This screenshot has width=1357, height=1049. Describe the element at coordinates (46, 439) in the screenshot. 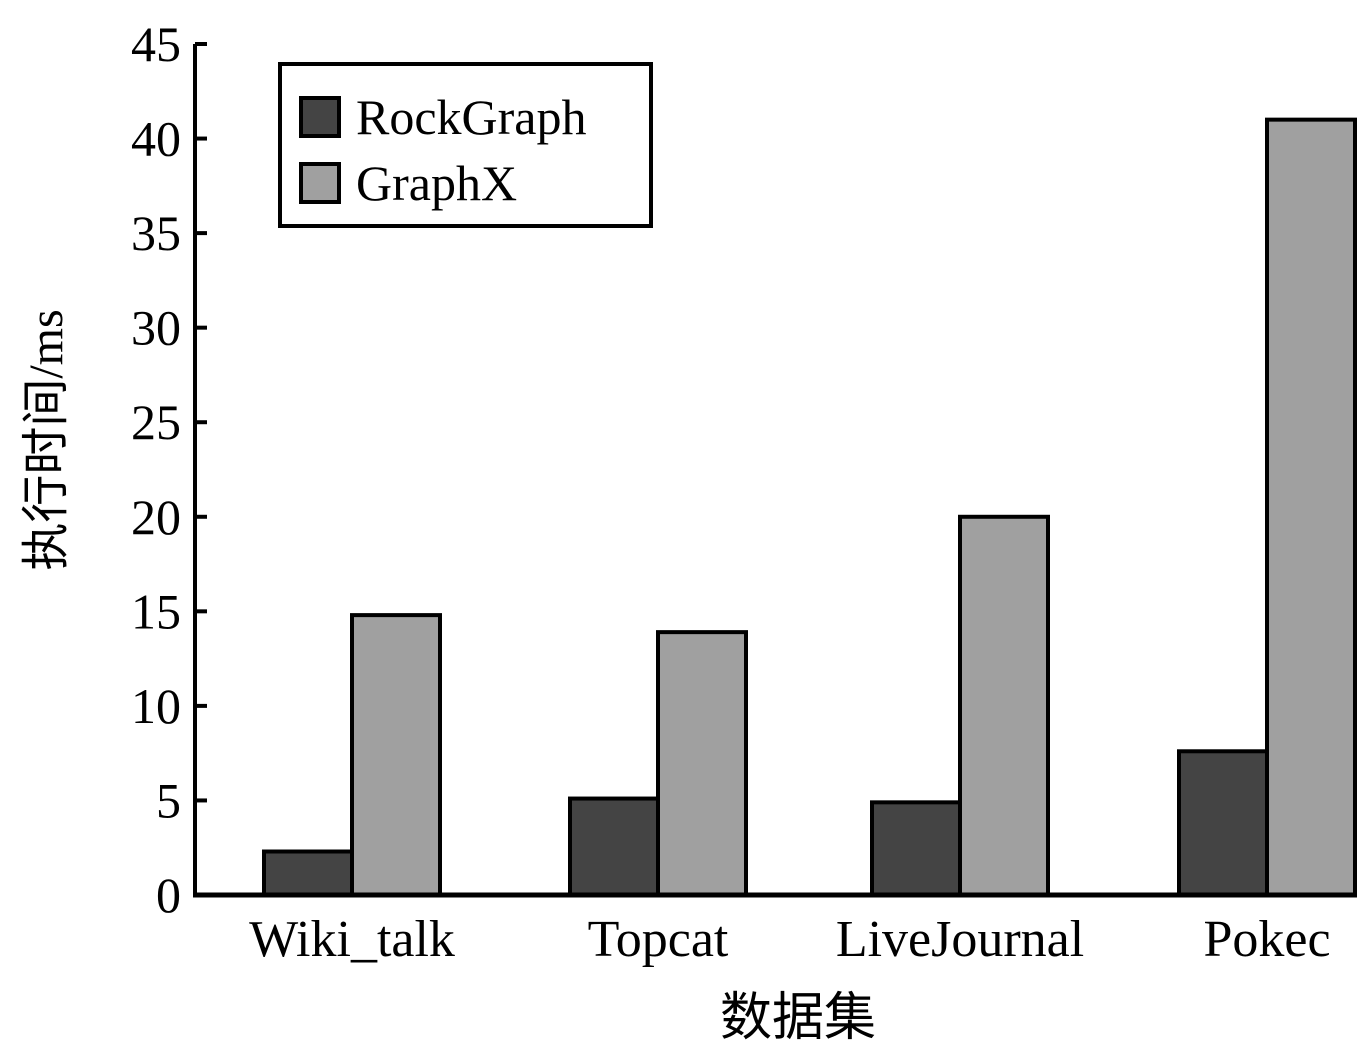

I see `y-axis-label: 执行时间/ms` at that location.